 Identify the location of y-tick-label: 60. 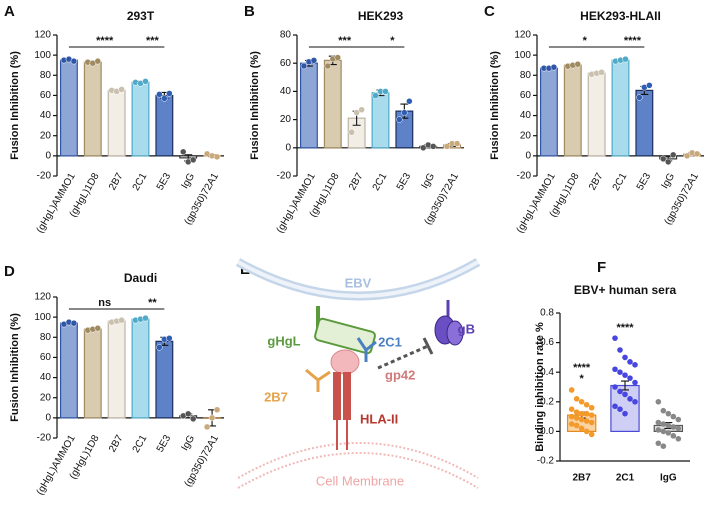
(46, 357).